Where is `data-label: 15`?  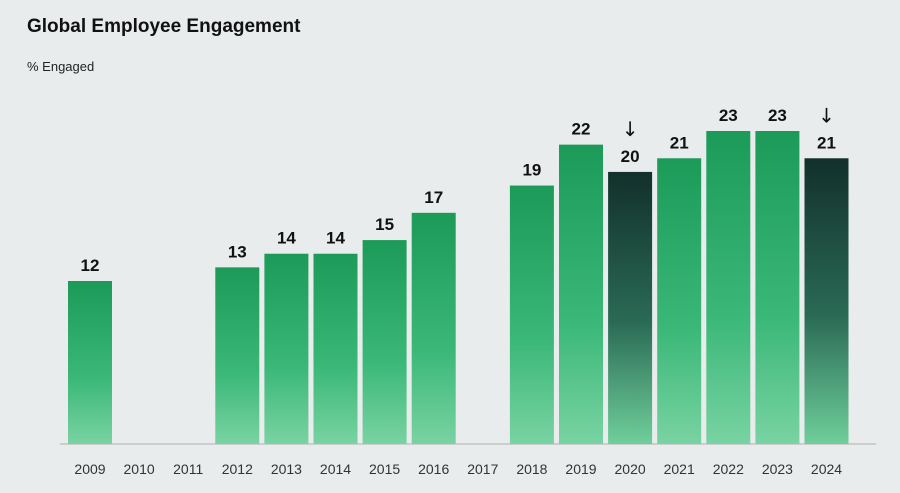 data-label: 15 is located at coordinates (384, 224).